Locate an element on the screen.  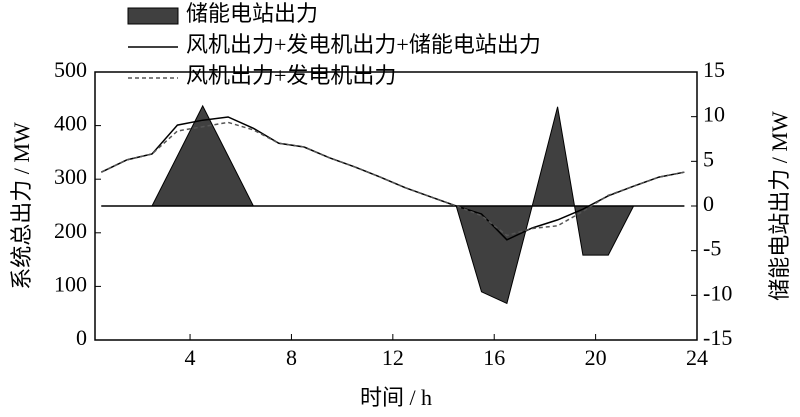
y-tick-label: 300 is located at coordinates (70, 176).